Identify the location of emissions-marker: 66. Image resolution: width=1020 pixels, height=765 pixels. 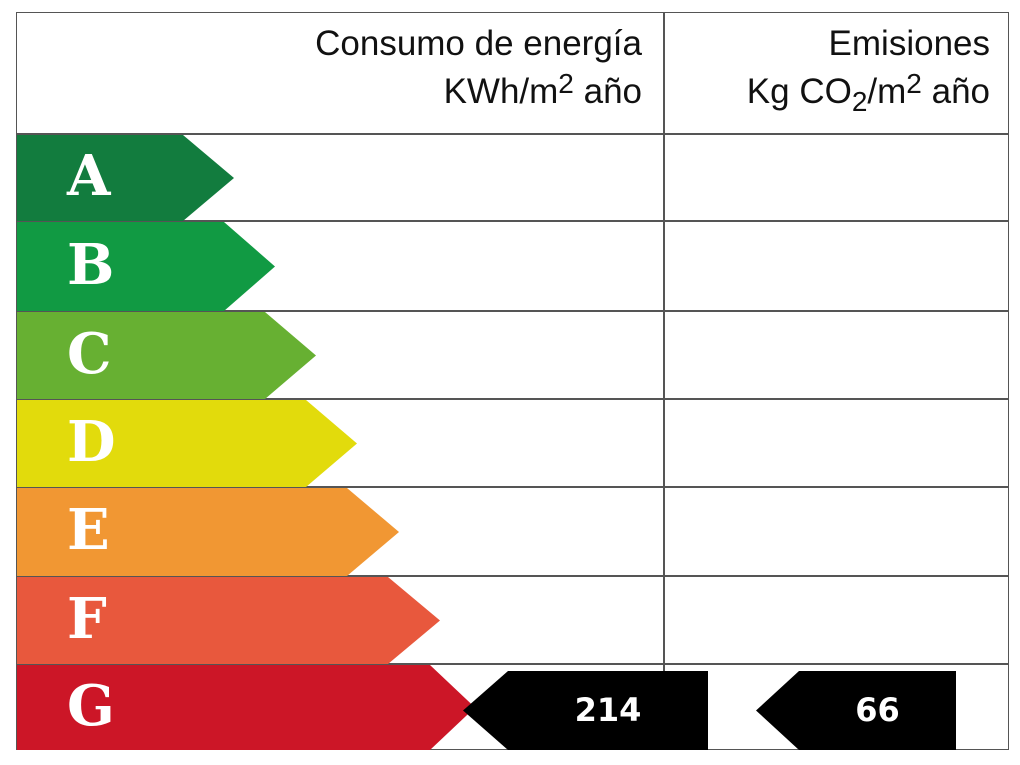
(856, 713).